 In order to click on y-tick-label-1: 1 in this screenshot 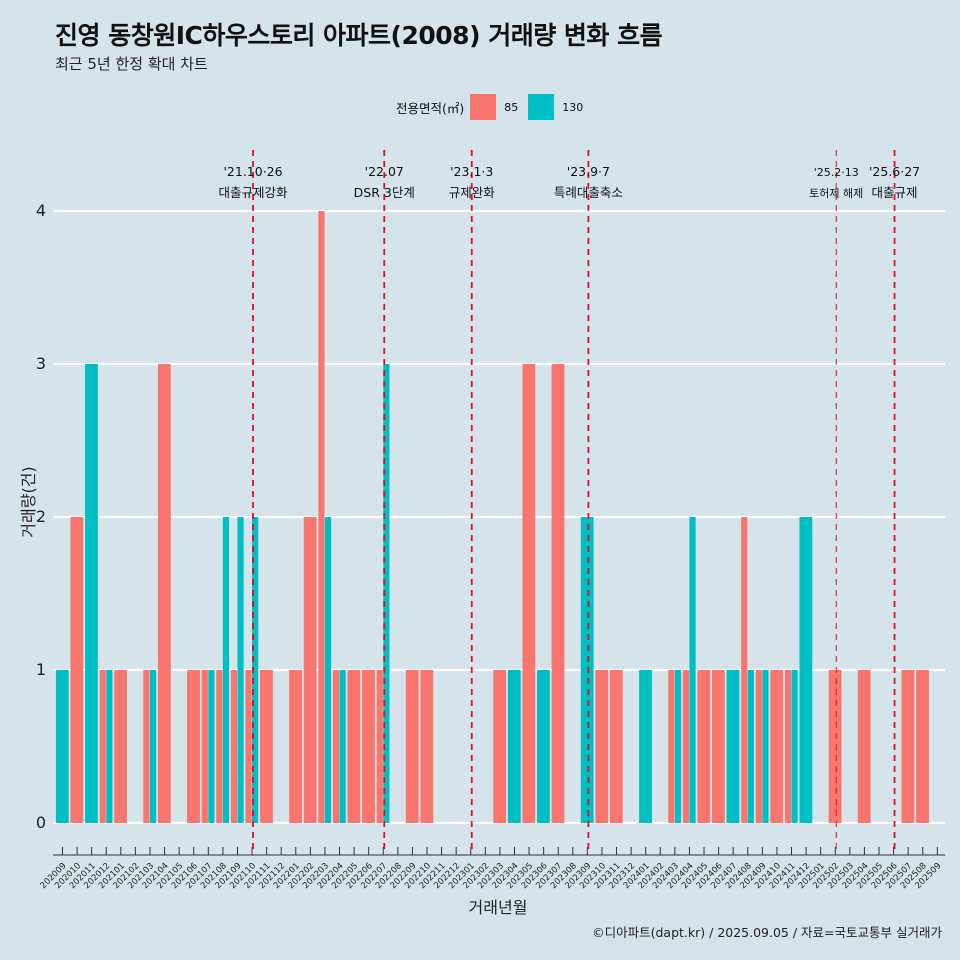, I will do `click(41, 669)`.